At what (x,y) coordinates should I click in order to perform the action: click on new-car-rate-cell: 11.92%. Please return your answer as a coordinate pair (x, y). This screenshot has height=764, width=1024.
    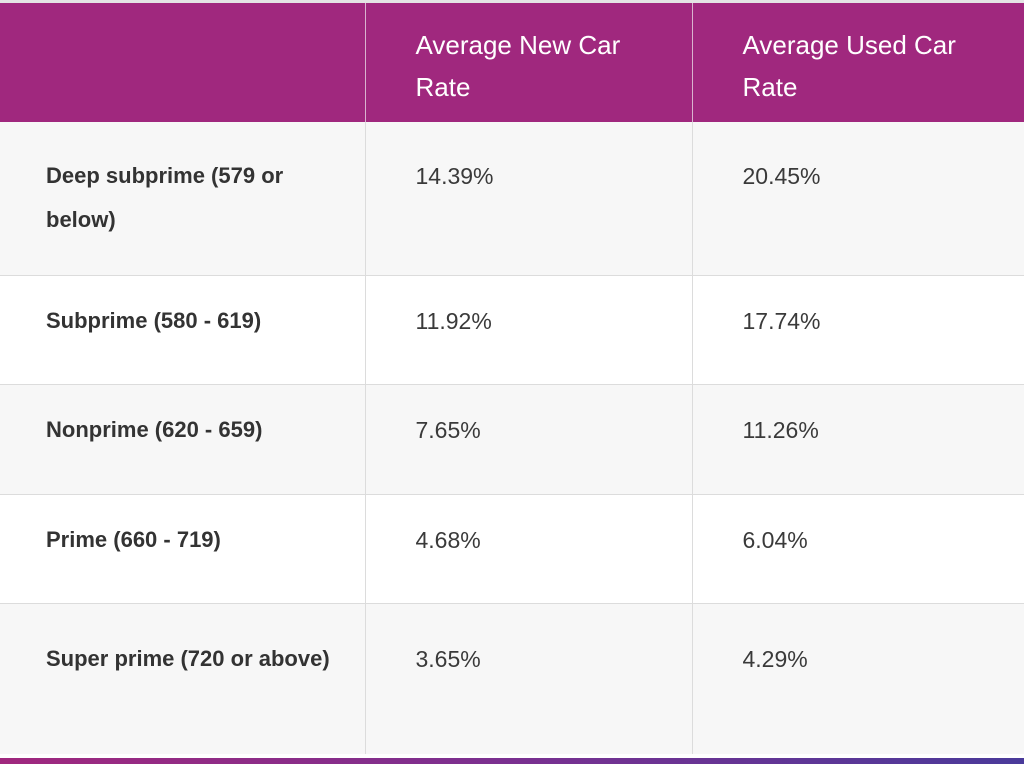
    Looking at the image, I should click on (529, 330).